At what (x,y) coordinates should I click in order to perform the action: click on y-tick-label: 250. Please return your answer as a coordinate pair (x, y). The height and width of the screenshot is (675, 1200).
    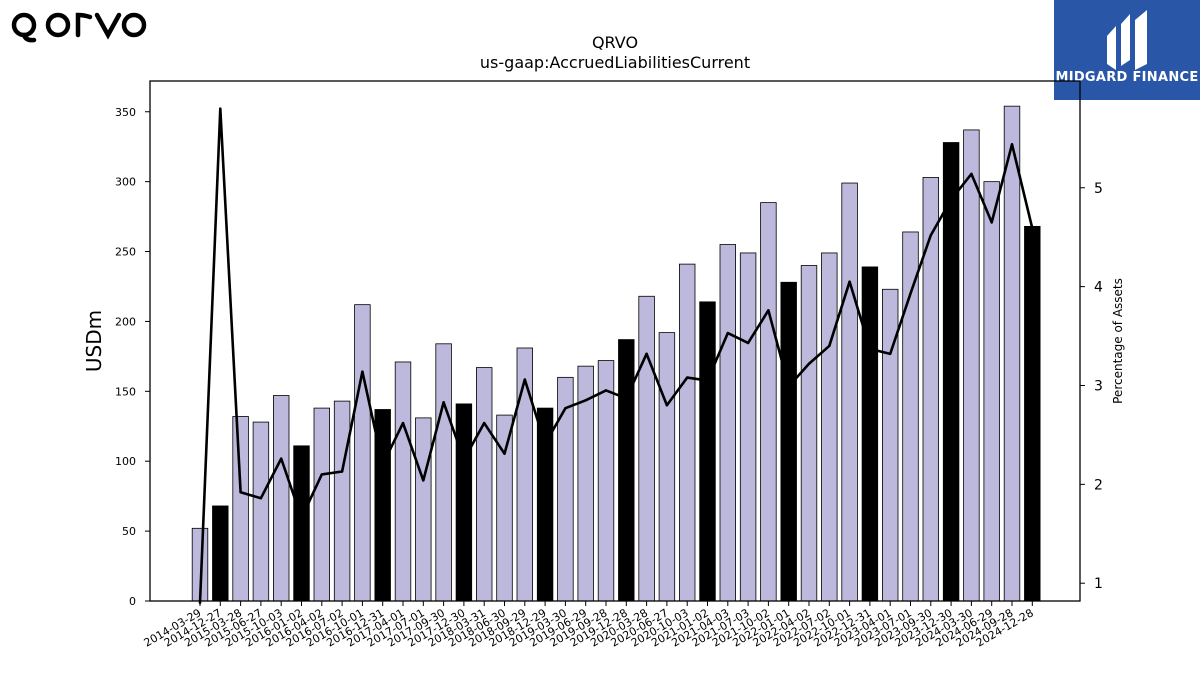
    Looking at the image, I should click on (125, 252).